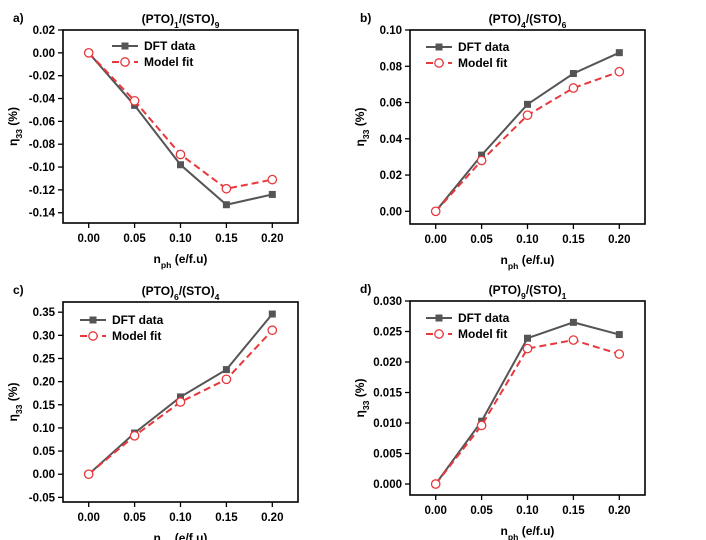  What do you see at coordinates (42, 191) in the screenshot?
I see `y-tick-label: -0.12` at bounding box center [42, 191].